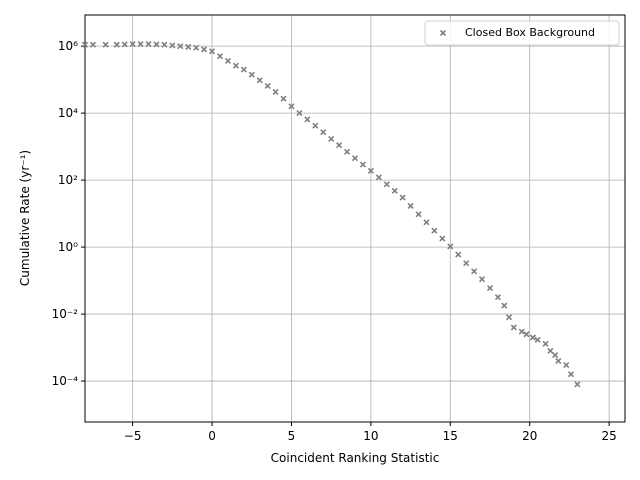 This screenshot has width=640, height=480. Describe the element at coordinates (68, 46) in the screenshot. I see `y-tick-label: 10⁶` at that location.